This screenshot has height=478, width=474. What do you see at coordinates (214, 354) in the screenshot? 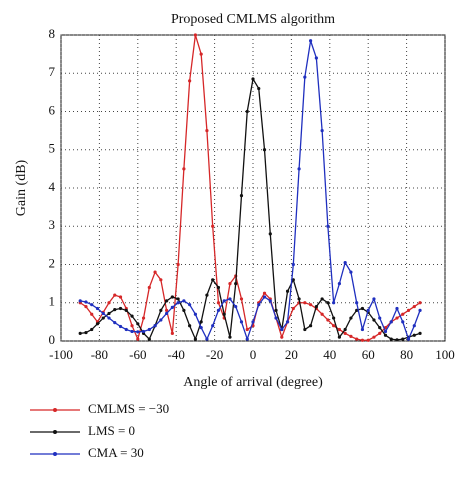
I see `x-tick-label: -20` at bounding box center [214, 354].